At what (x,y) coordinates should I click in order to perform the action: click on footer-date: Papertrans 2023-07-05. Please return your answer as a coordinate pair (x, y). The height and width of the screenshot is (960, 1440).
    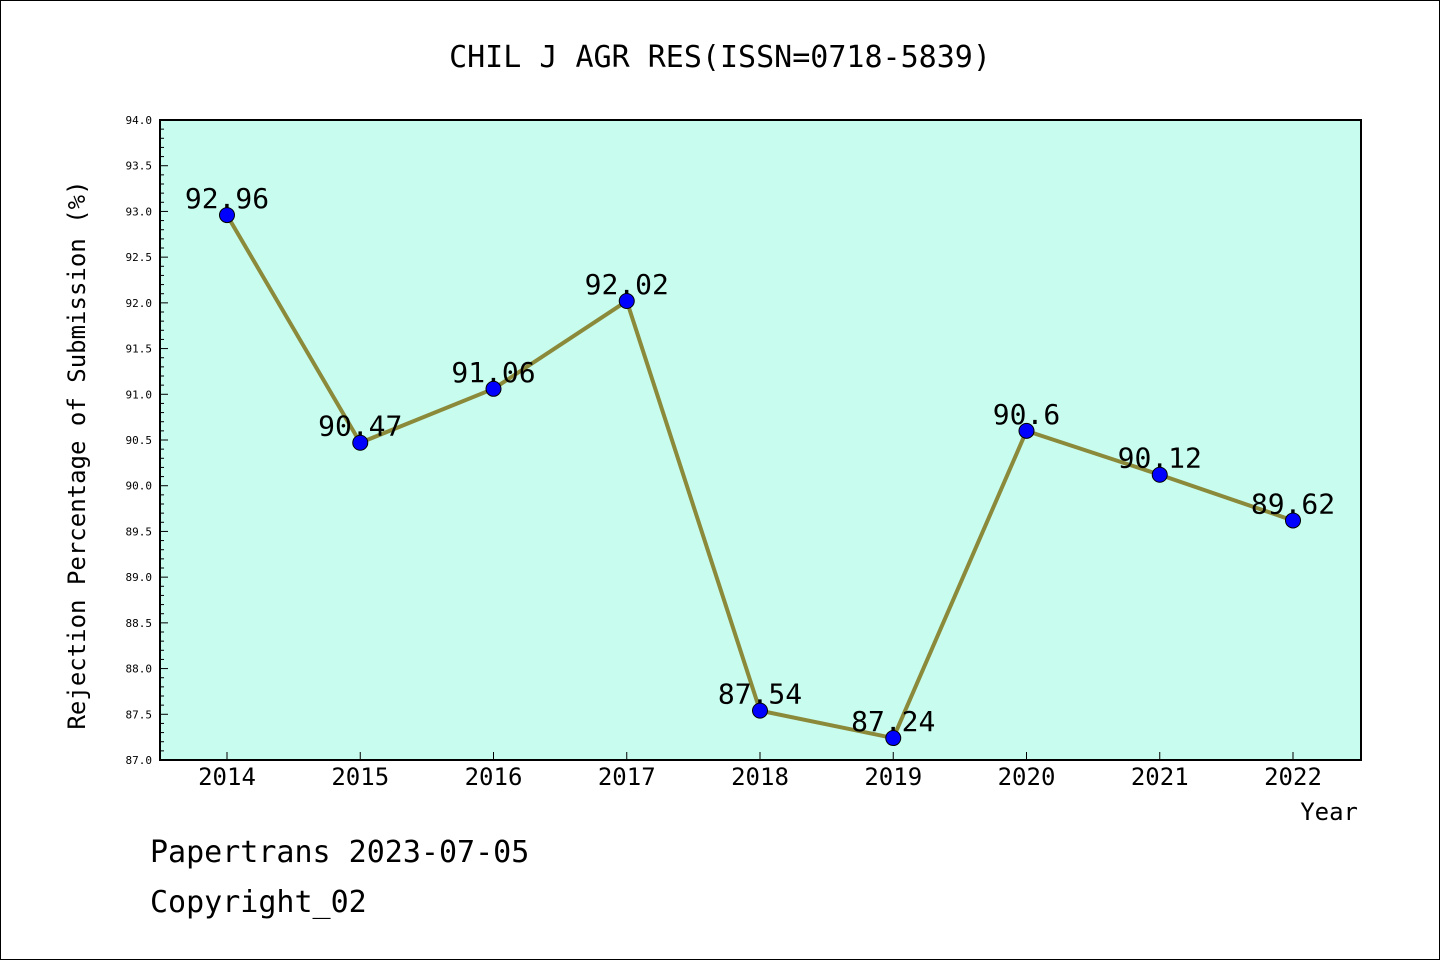
    Looking at the image, I should click on (340, 852).